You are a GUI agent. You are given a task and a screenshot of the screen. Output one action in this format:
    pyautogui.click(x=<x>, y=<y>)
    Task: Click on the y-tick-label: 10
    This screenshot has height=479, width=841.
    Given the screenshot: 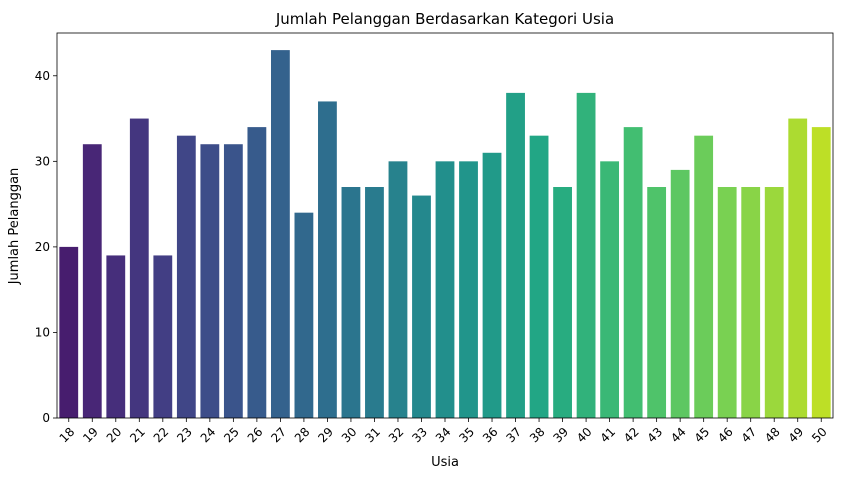 What is the action you would take?
    pyautogui.click(x=42, y=332)
    